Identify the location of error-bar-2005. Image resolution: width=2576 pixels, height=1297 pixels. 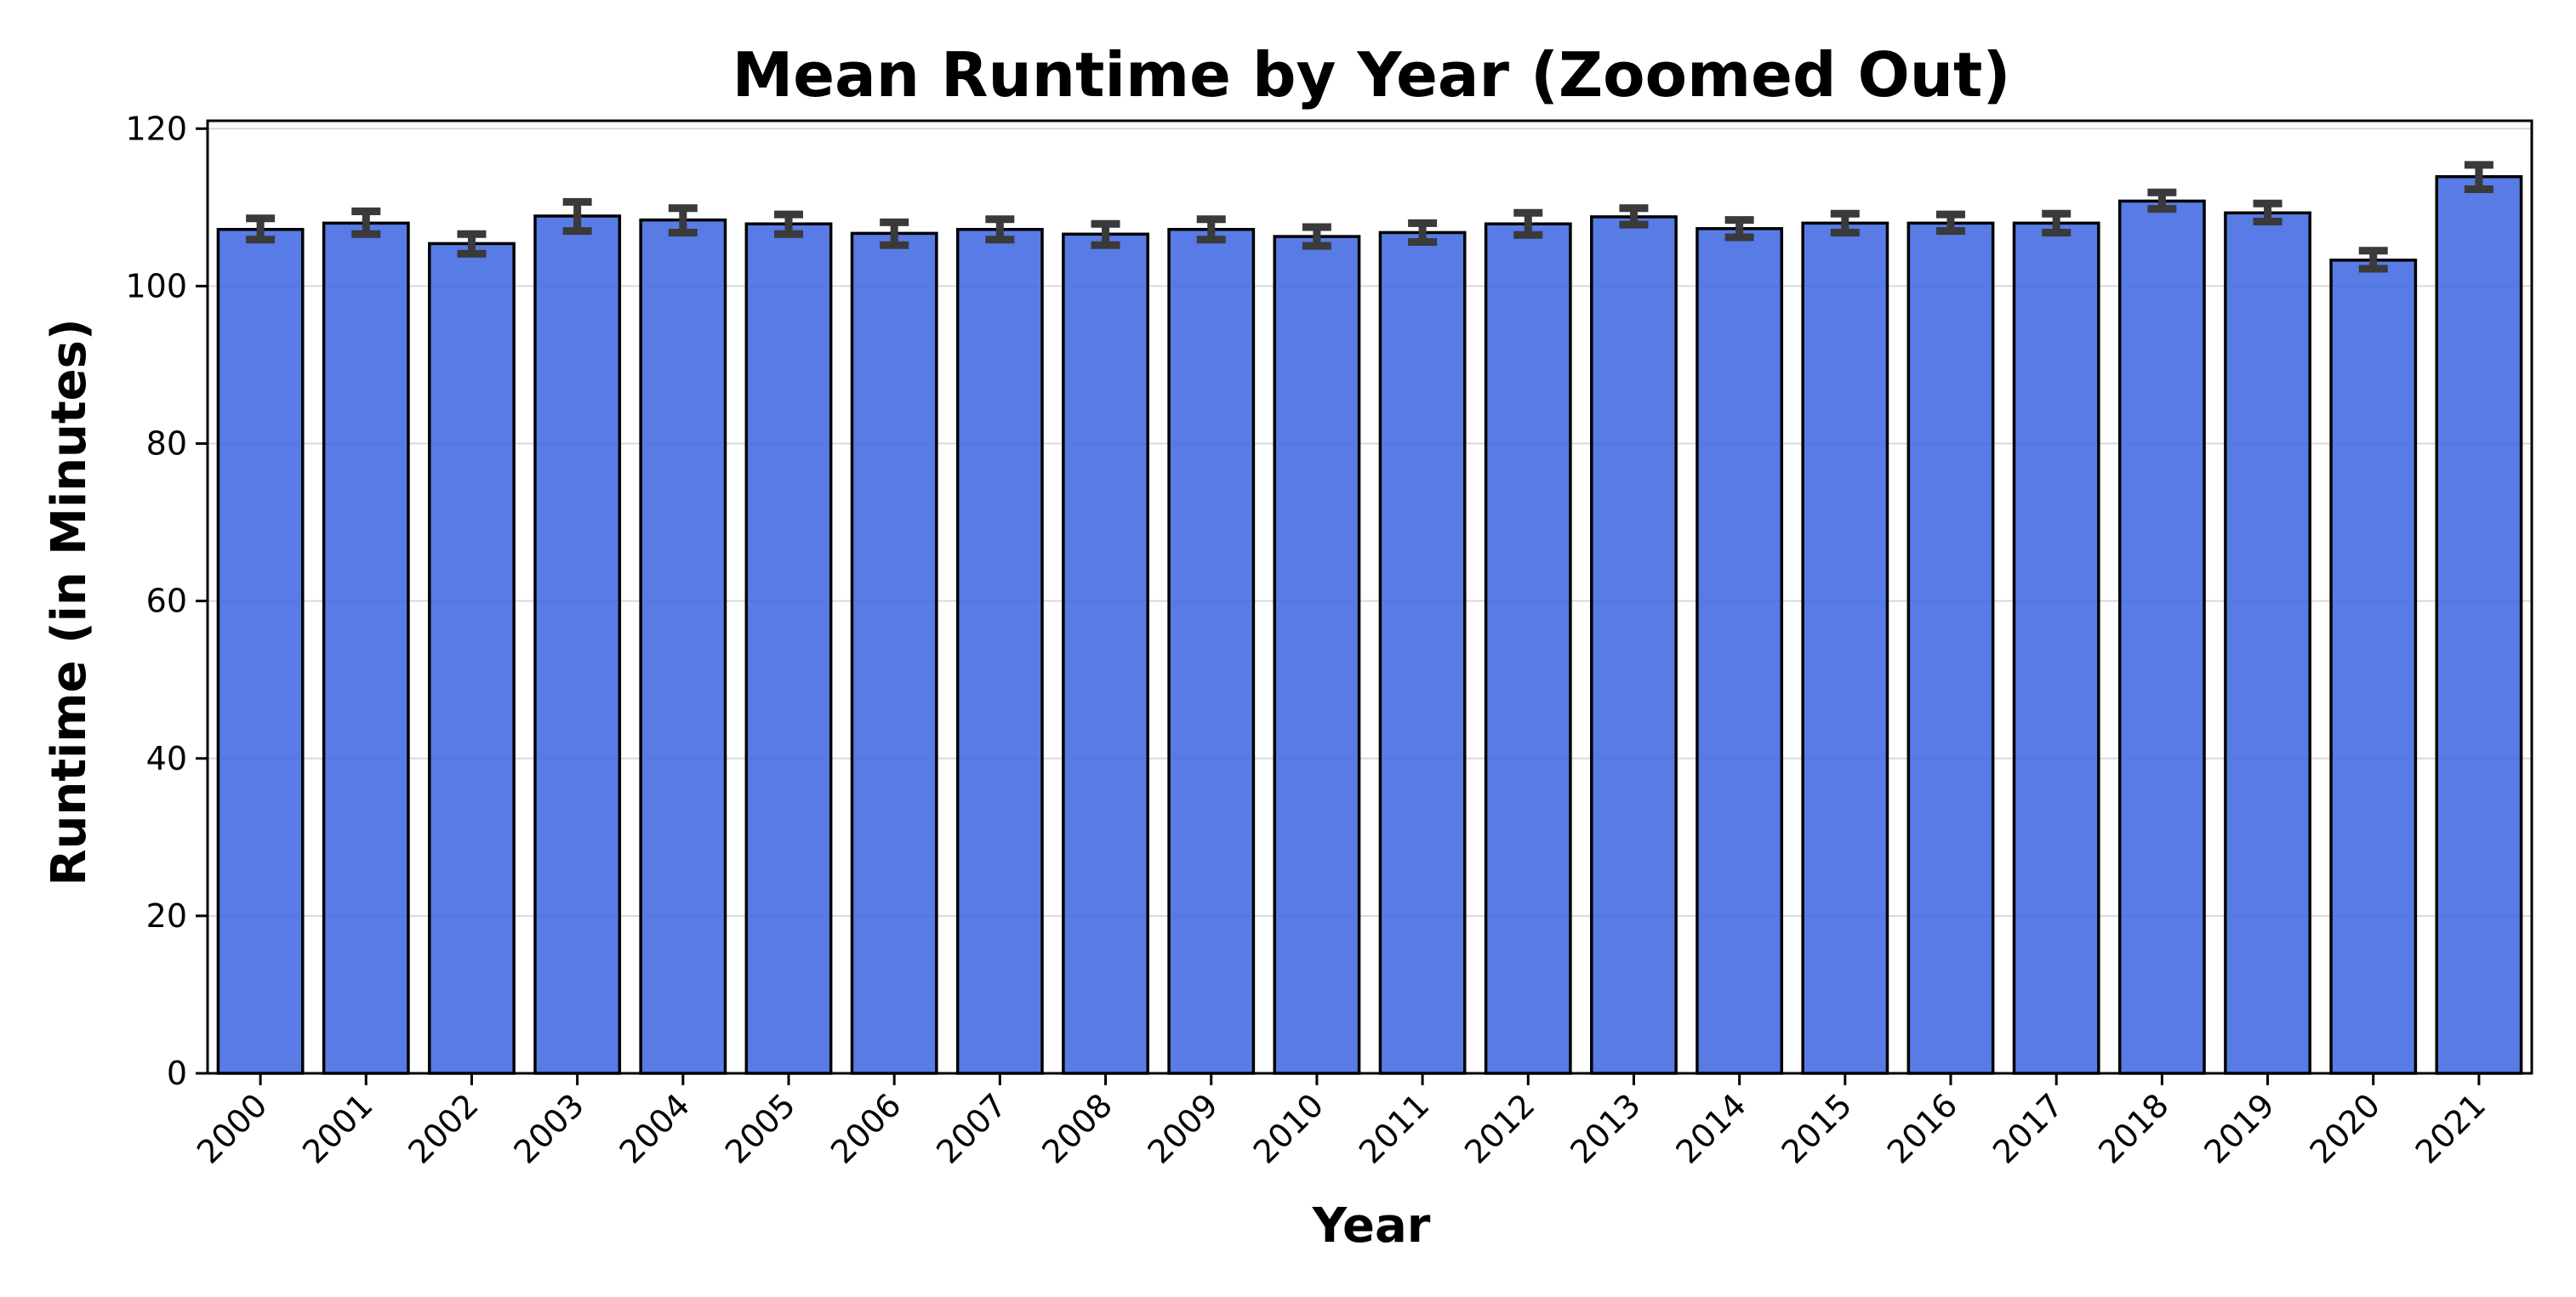
(789, 224).